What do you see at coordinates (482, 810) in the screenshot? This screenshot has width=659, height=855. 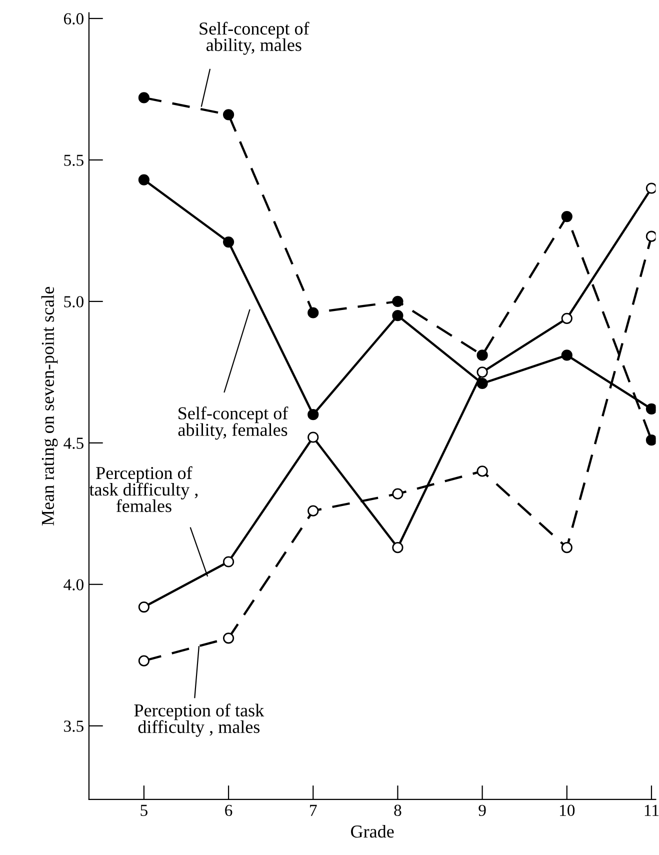 I see `x-tick-label: 9` at bounding box center [482, 810].